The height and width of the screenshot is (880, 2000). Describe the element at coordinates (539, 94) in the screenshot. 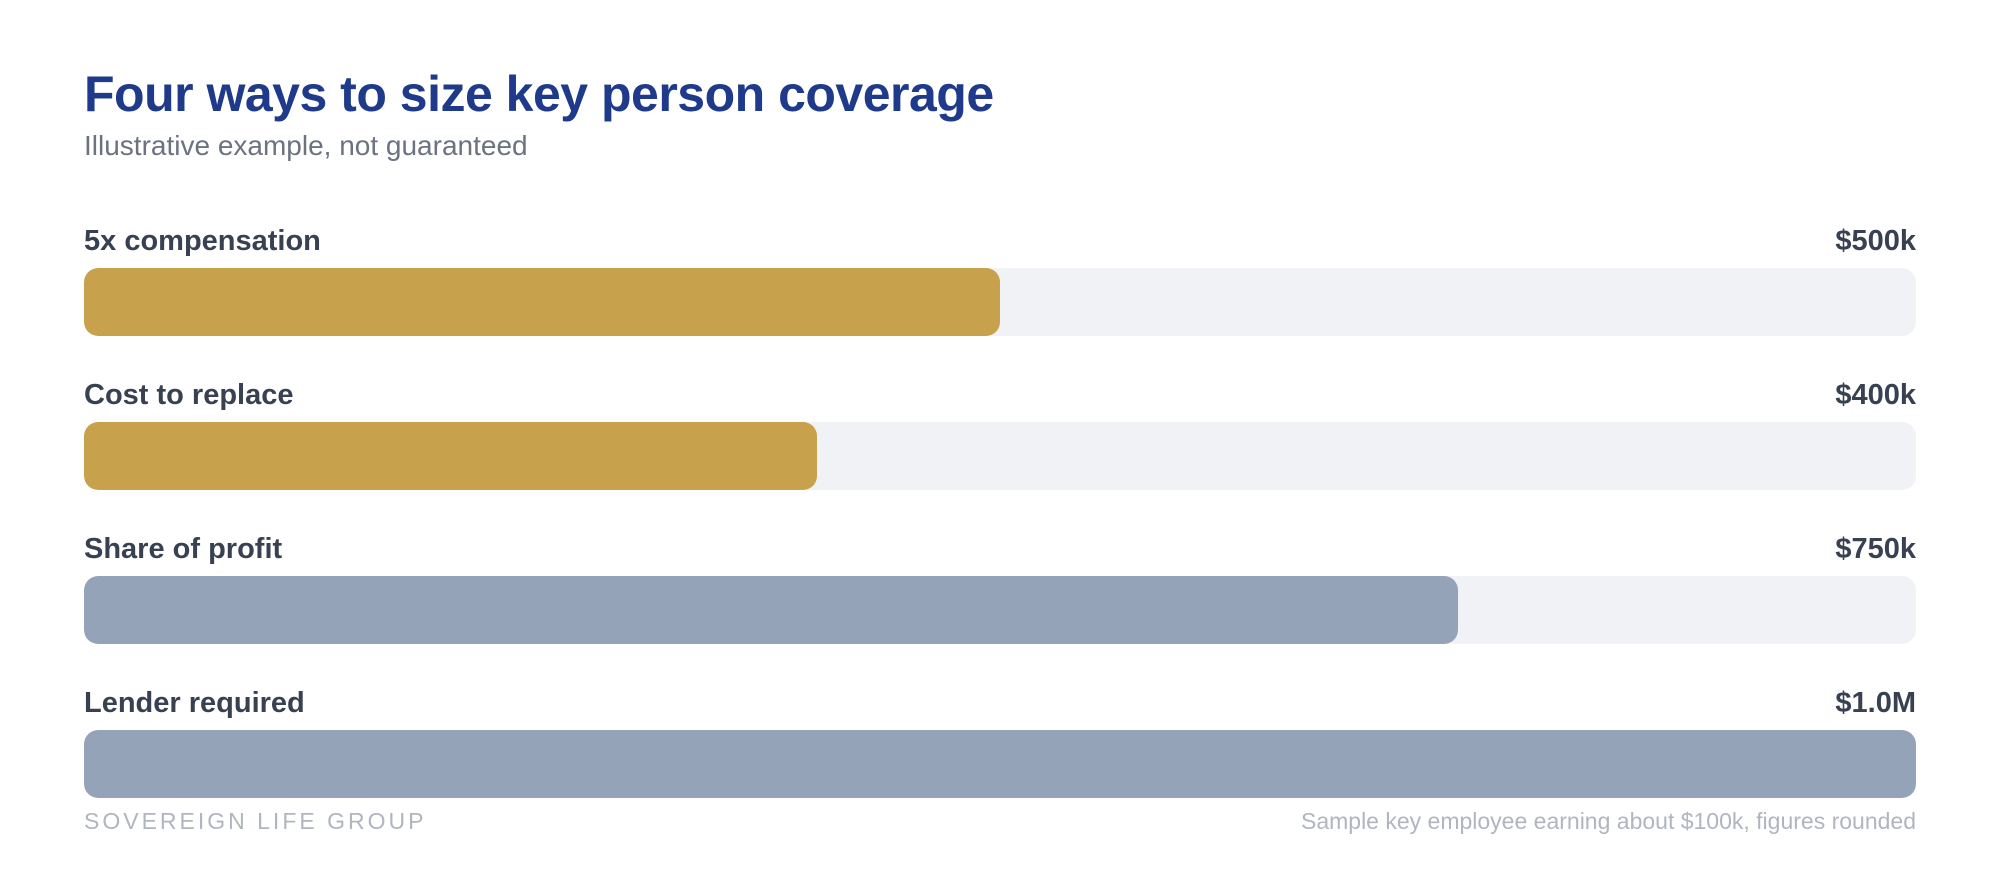

I see `chart-title: Four ways to size key person coverage` at that location.